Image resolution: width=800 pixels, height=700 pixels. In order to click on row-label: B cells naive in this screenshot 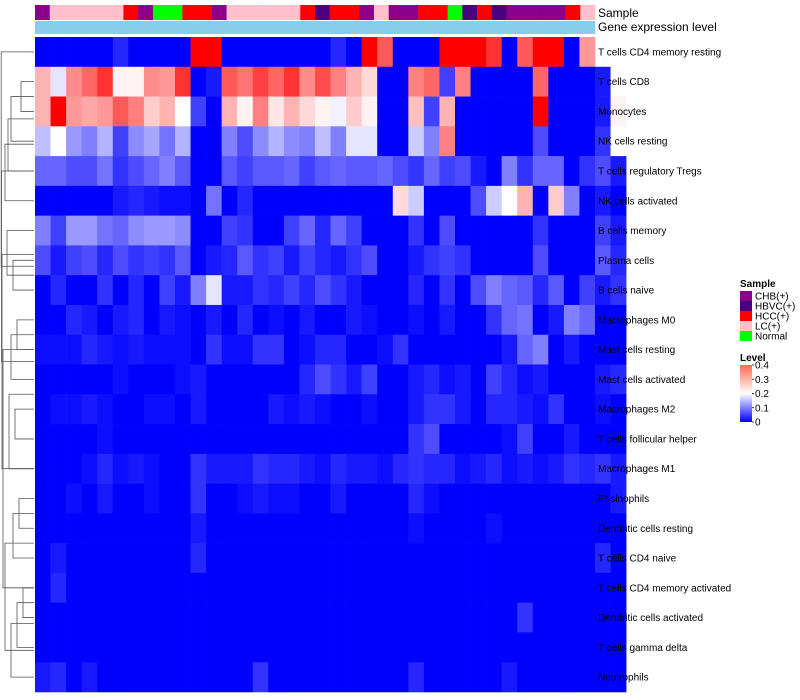, I will do `click(626, 291)`.